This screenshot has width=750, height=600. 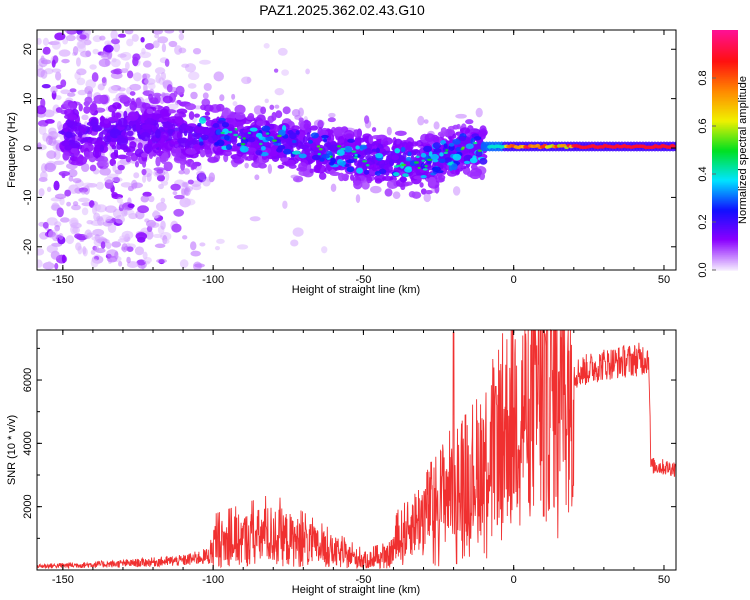 I want to click on snr-ylabel: SNR (10 * v/v), so click(x=12, y=450).